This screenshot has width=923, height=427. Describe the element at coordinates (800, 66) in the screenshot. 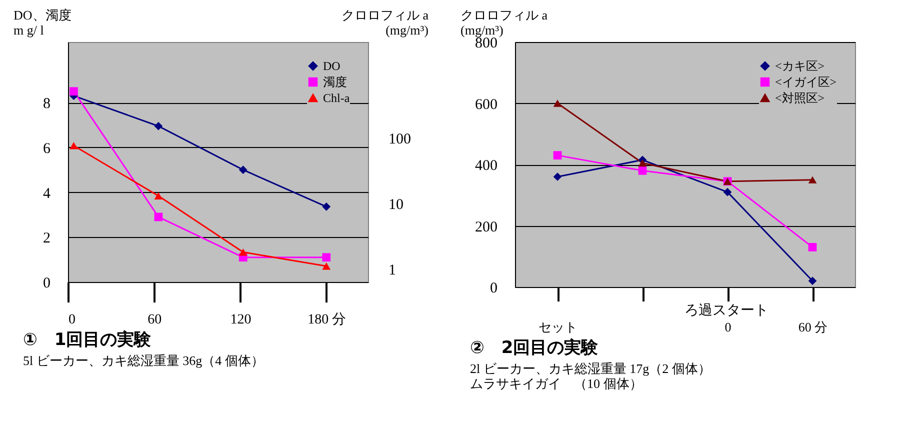

I see `legend-label: <カキ区>` at that location.